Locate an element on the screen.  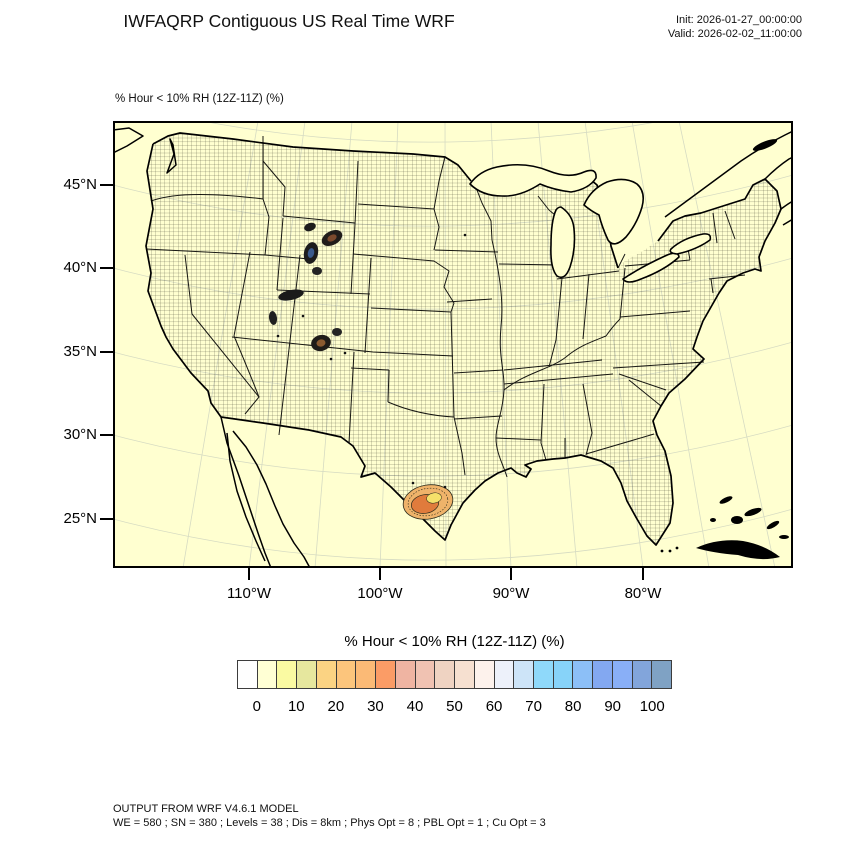
colorbar-title: % Hour < 10% RH (12Z-11Z) (%) is located at coordinates (454, 641).